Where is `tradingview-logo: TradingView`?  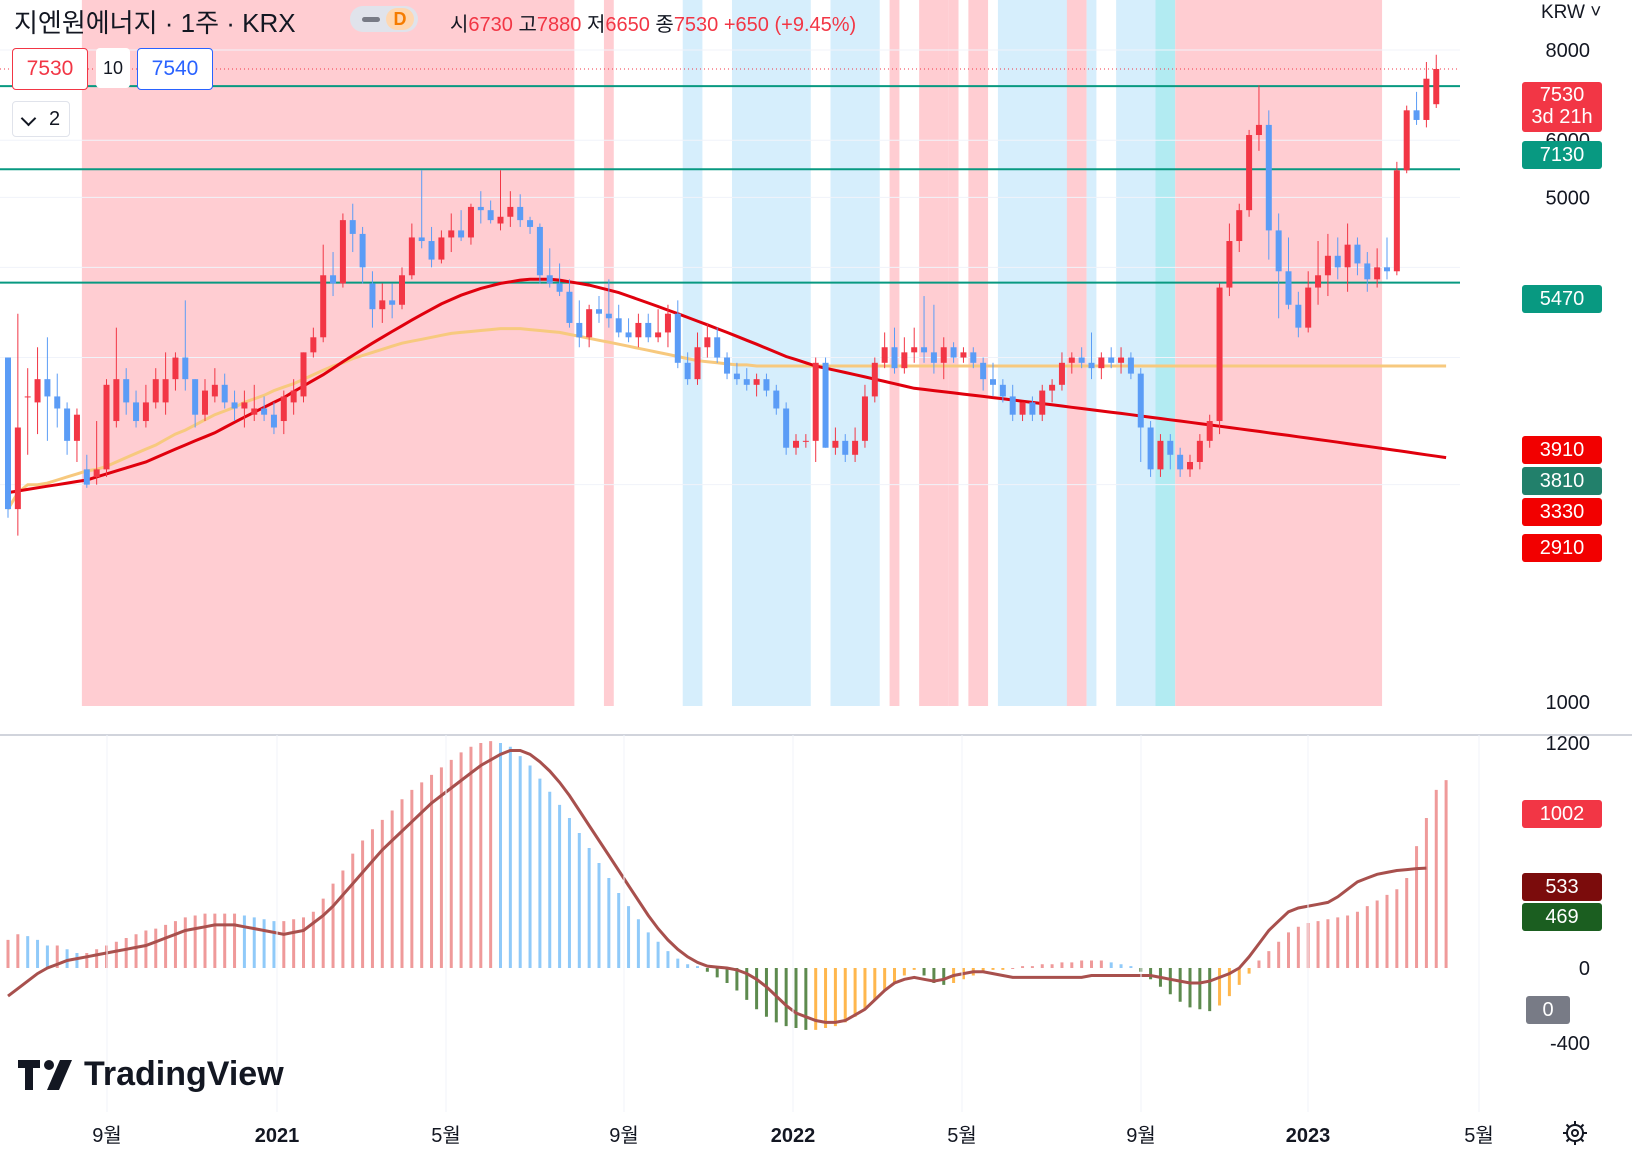 tradingview-logo: TradingView is located at coordinates (150, 1074).